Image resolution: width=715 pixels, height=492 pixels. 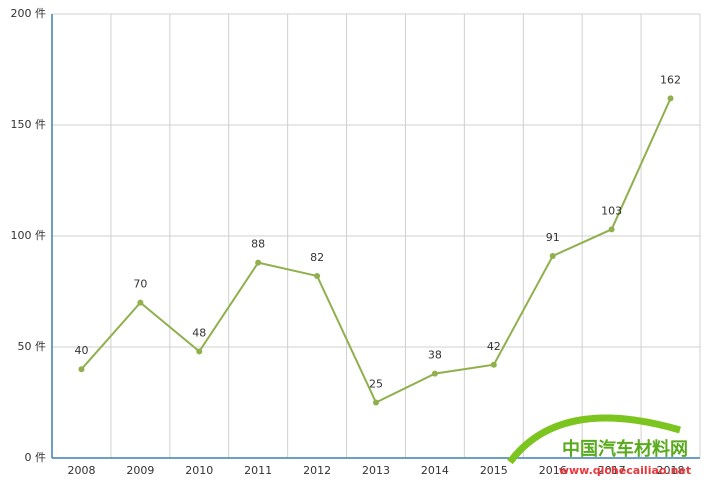 What do you see at coordinates (140, 284) in the screenshot?
I see `data-label: 70` at bounding box center [140, 284].